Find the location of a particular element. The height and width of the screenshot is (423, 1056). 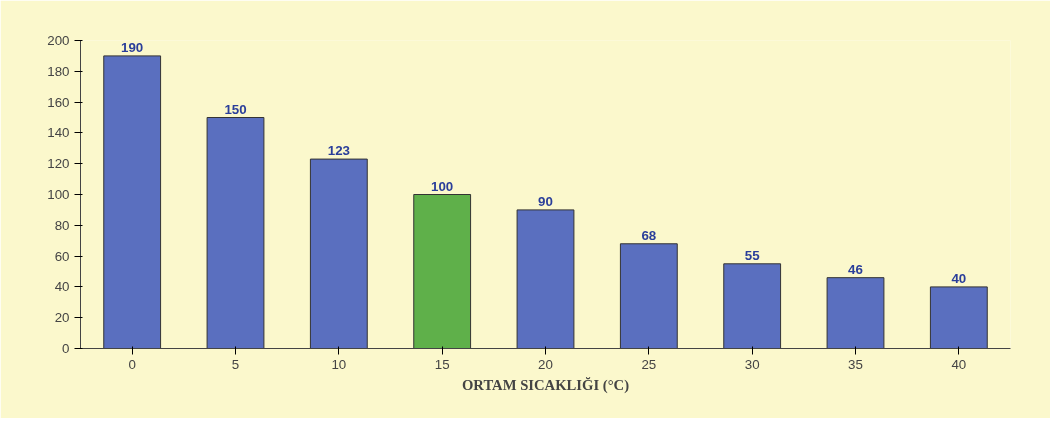

data-label: 68 is located at coordinates (649, 235).